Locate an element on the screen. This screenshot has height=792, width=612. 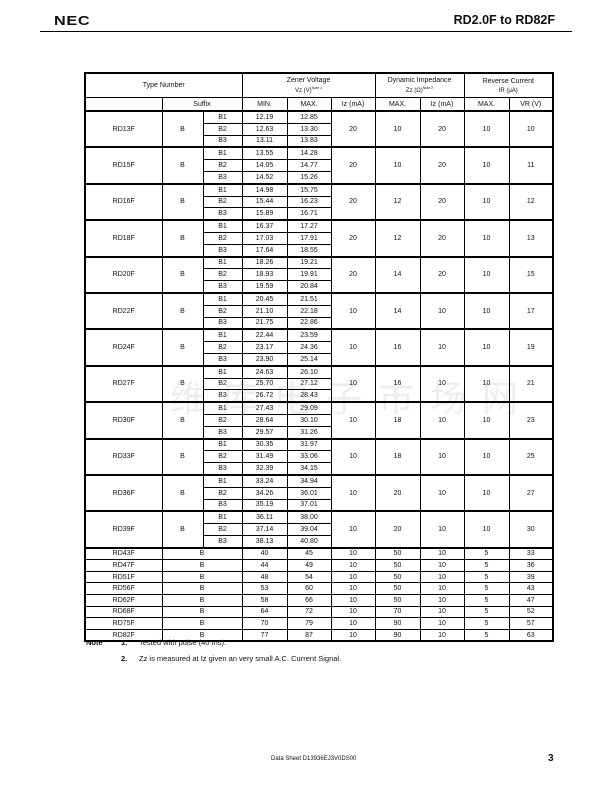
table-row: B3 14.52 15.26 is located at coordinates (319, 177).